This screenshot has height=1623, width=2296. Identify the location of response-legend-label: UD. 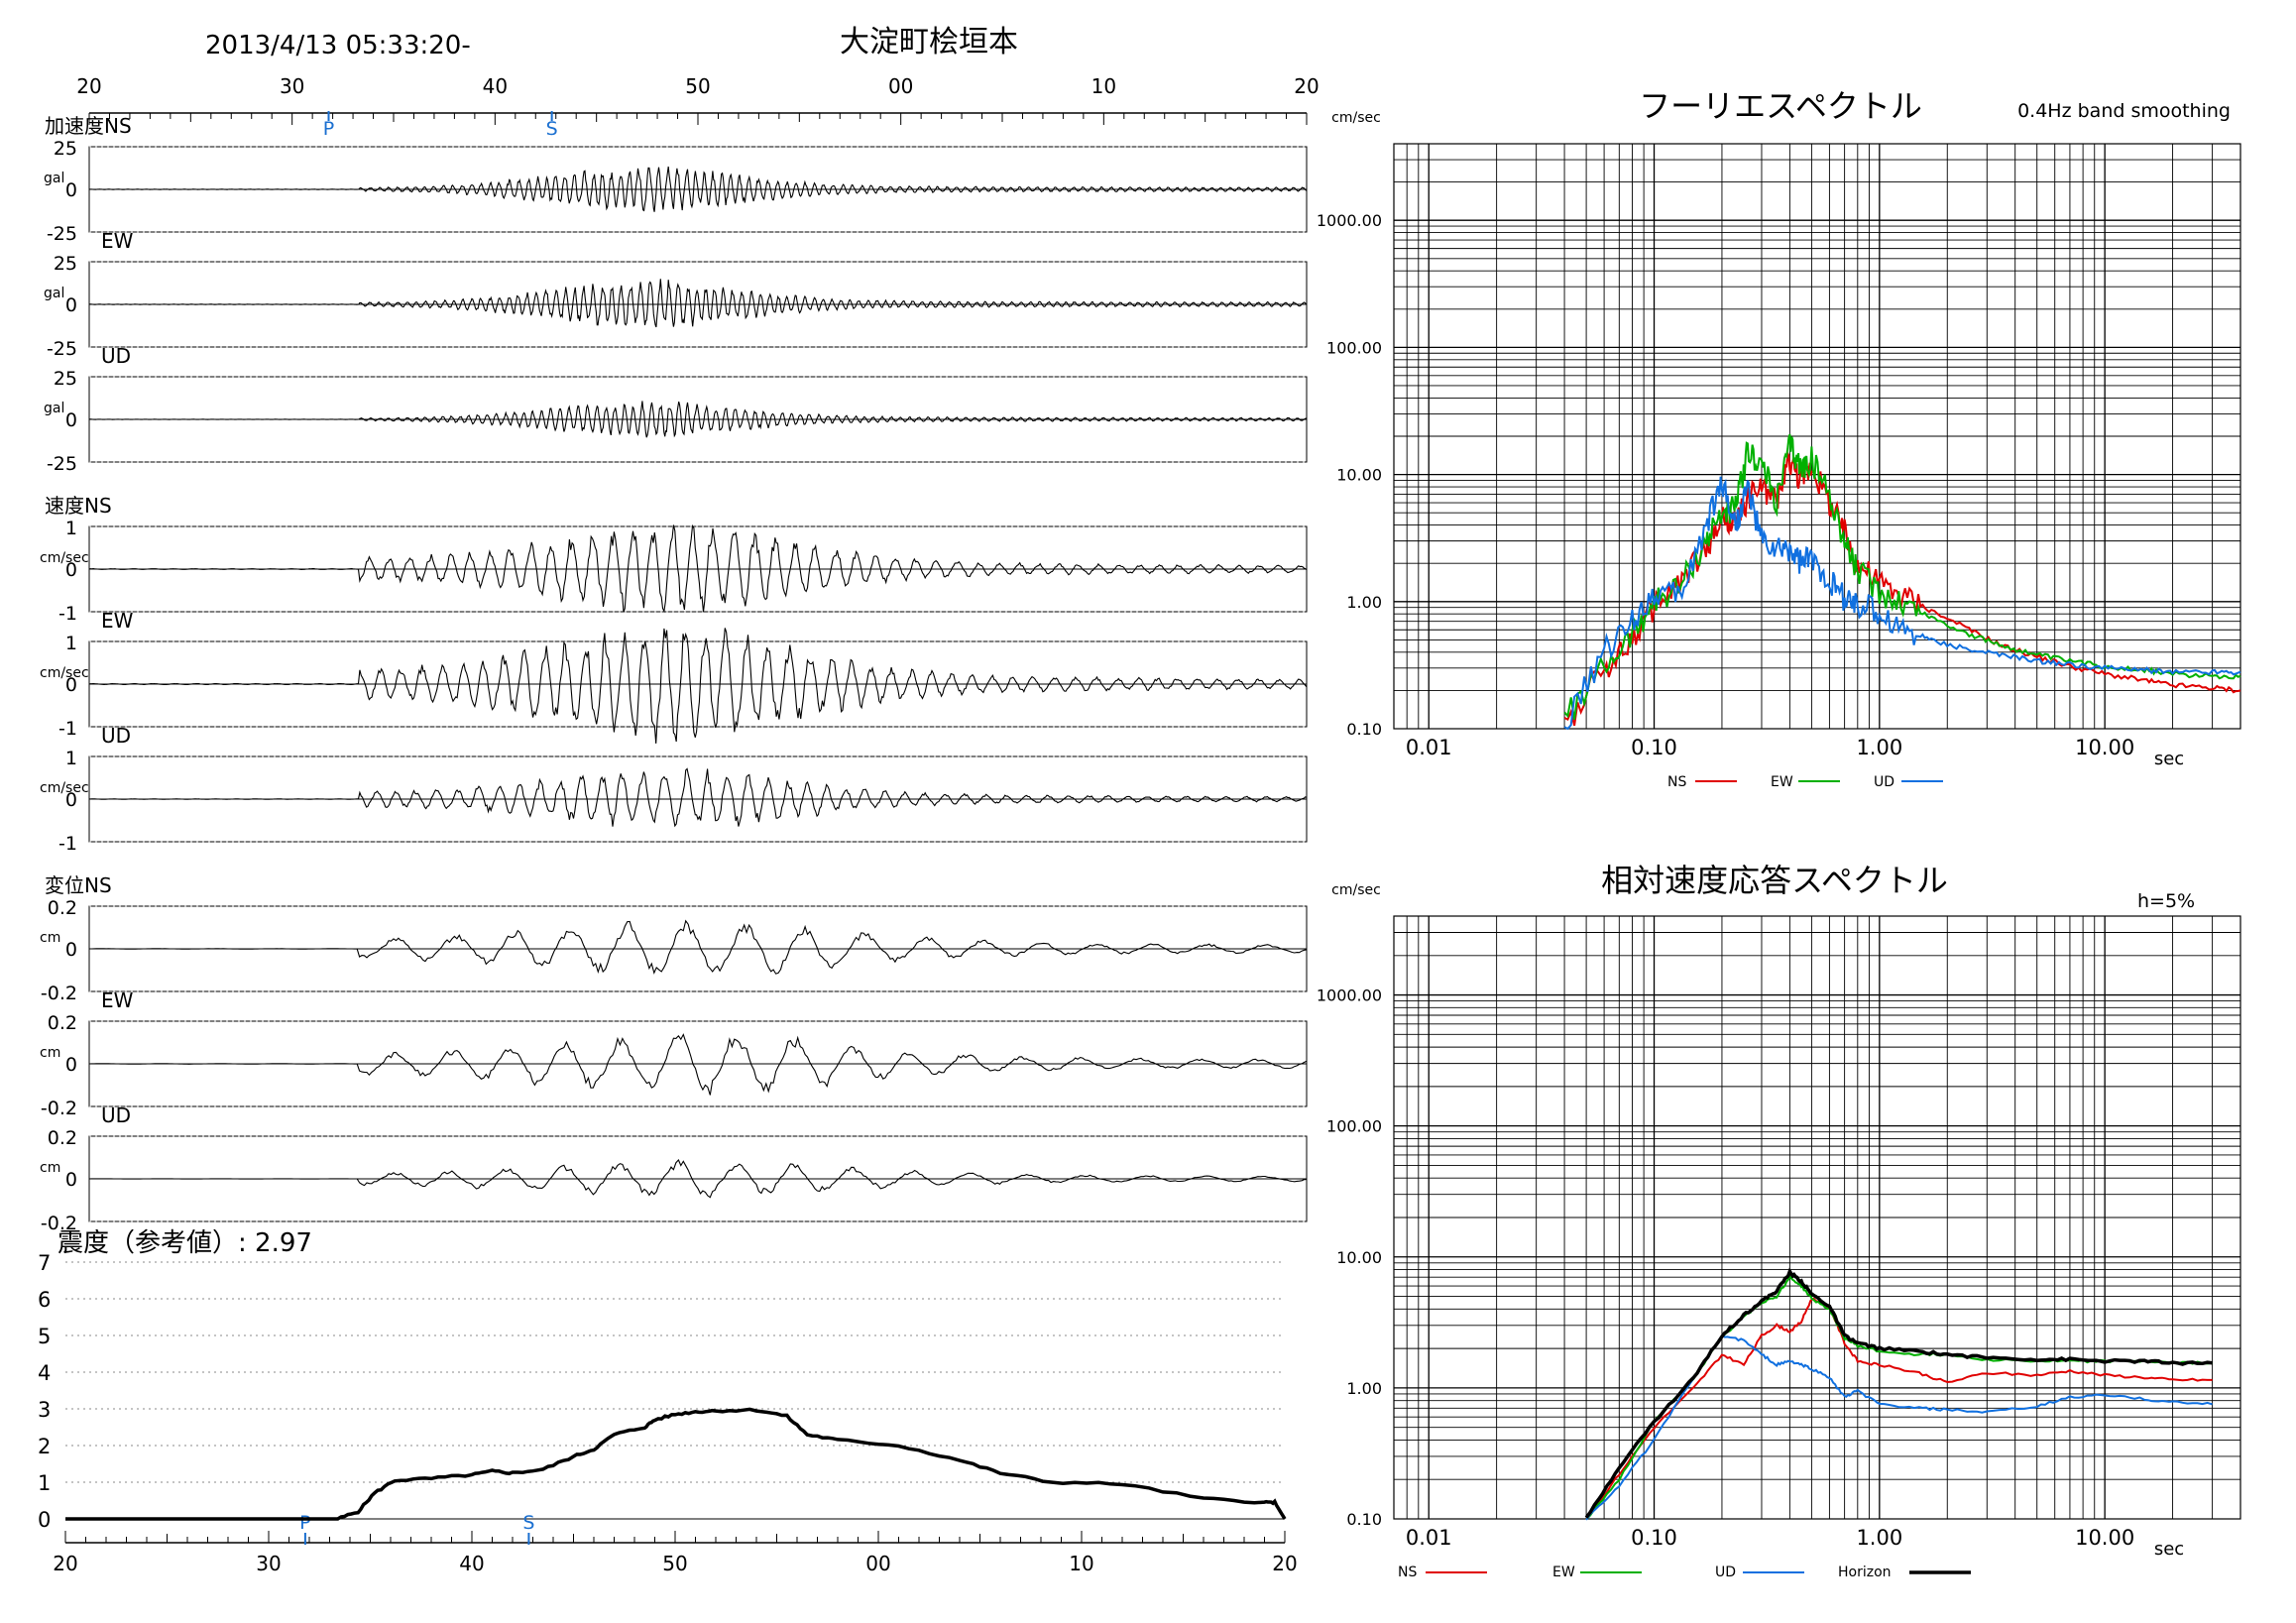
(1725, 1572).